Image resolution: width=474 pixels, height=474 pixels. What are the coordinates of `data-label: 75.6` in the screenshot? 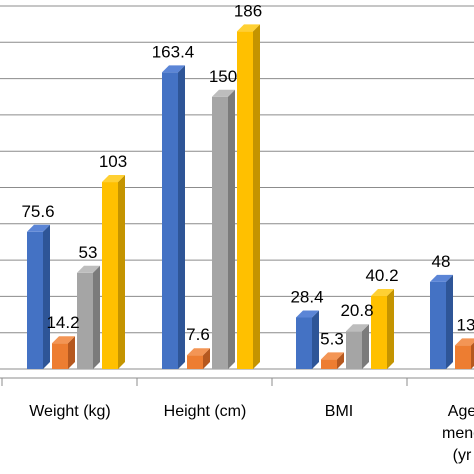 It's located at (37, 211).